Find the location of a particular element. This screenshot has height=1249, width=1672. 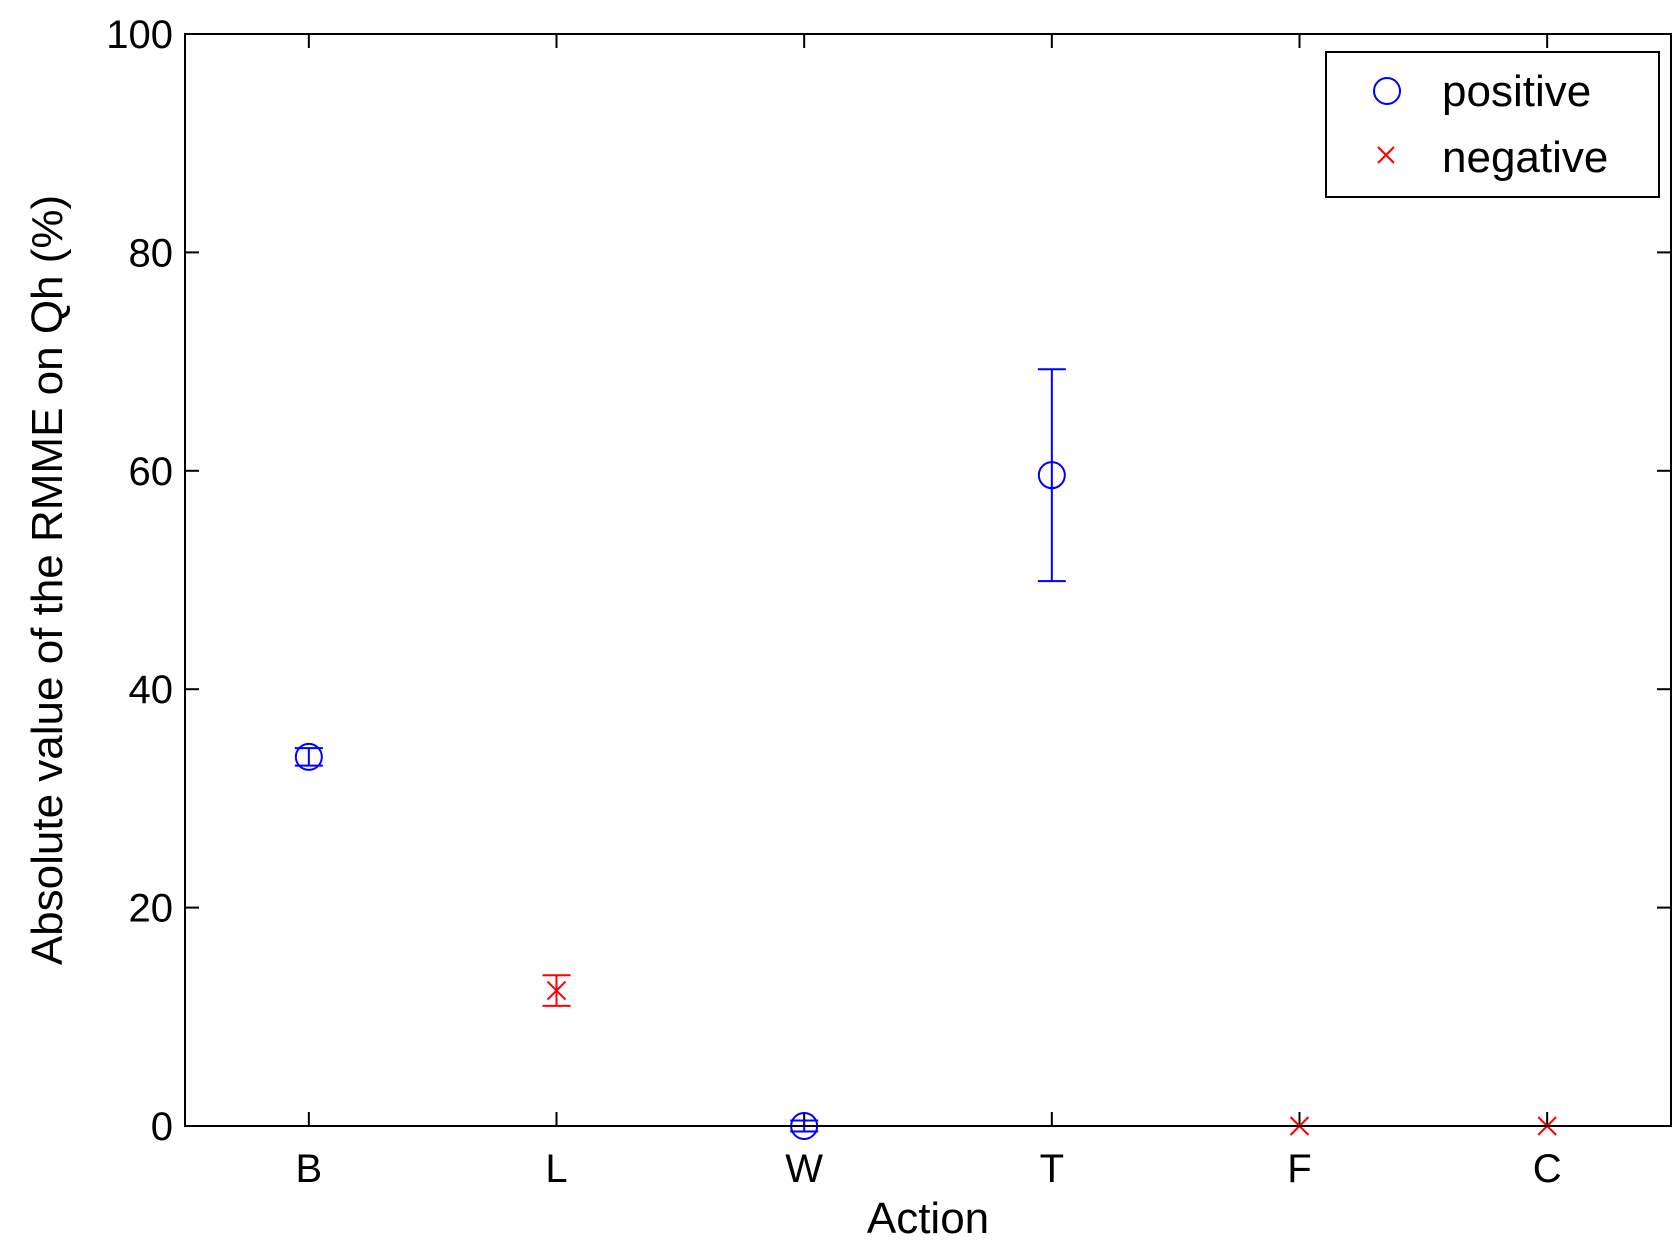

y-tick-label: 20 is located at coordinates (151, 909).